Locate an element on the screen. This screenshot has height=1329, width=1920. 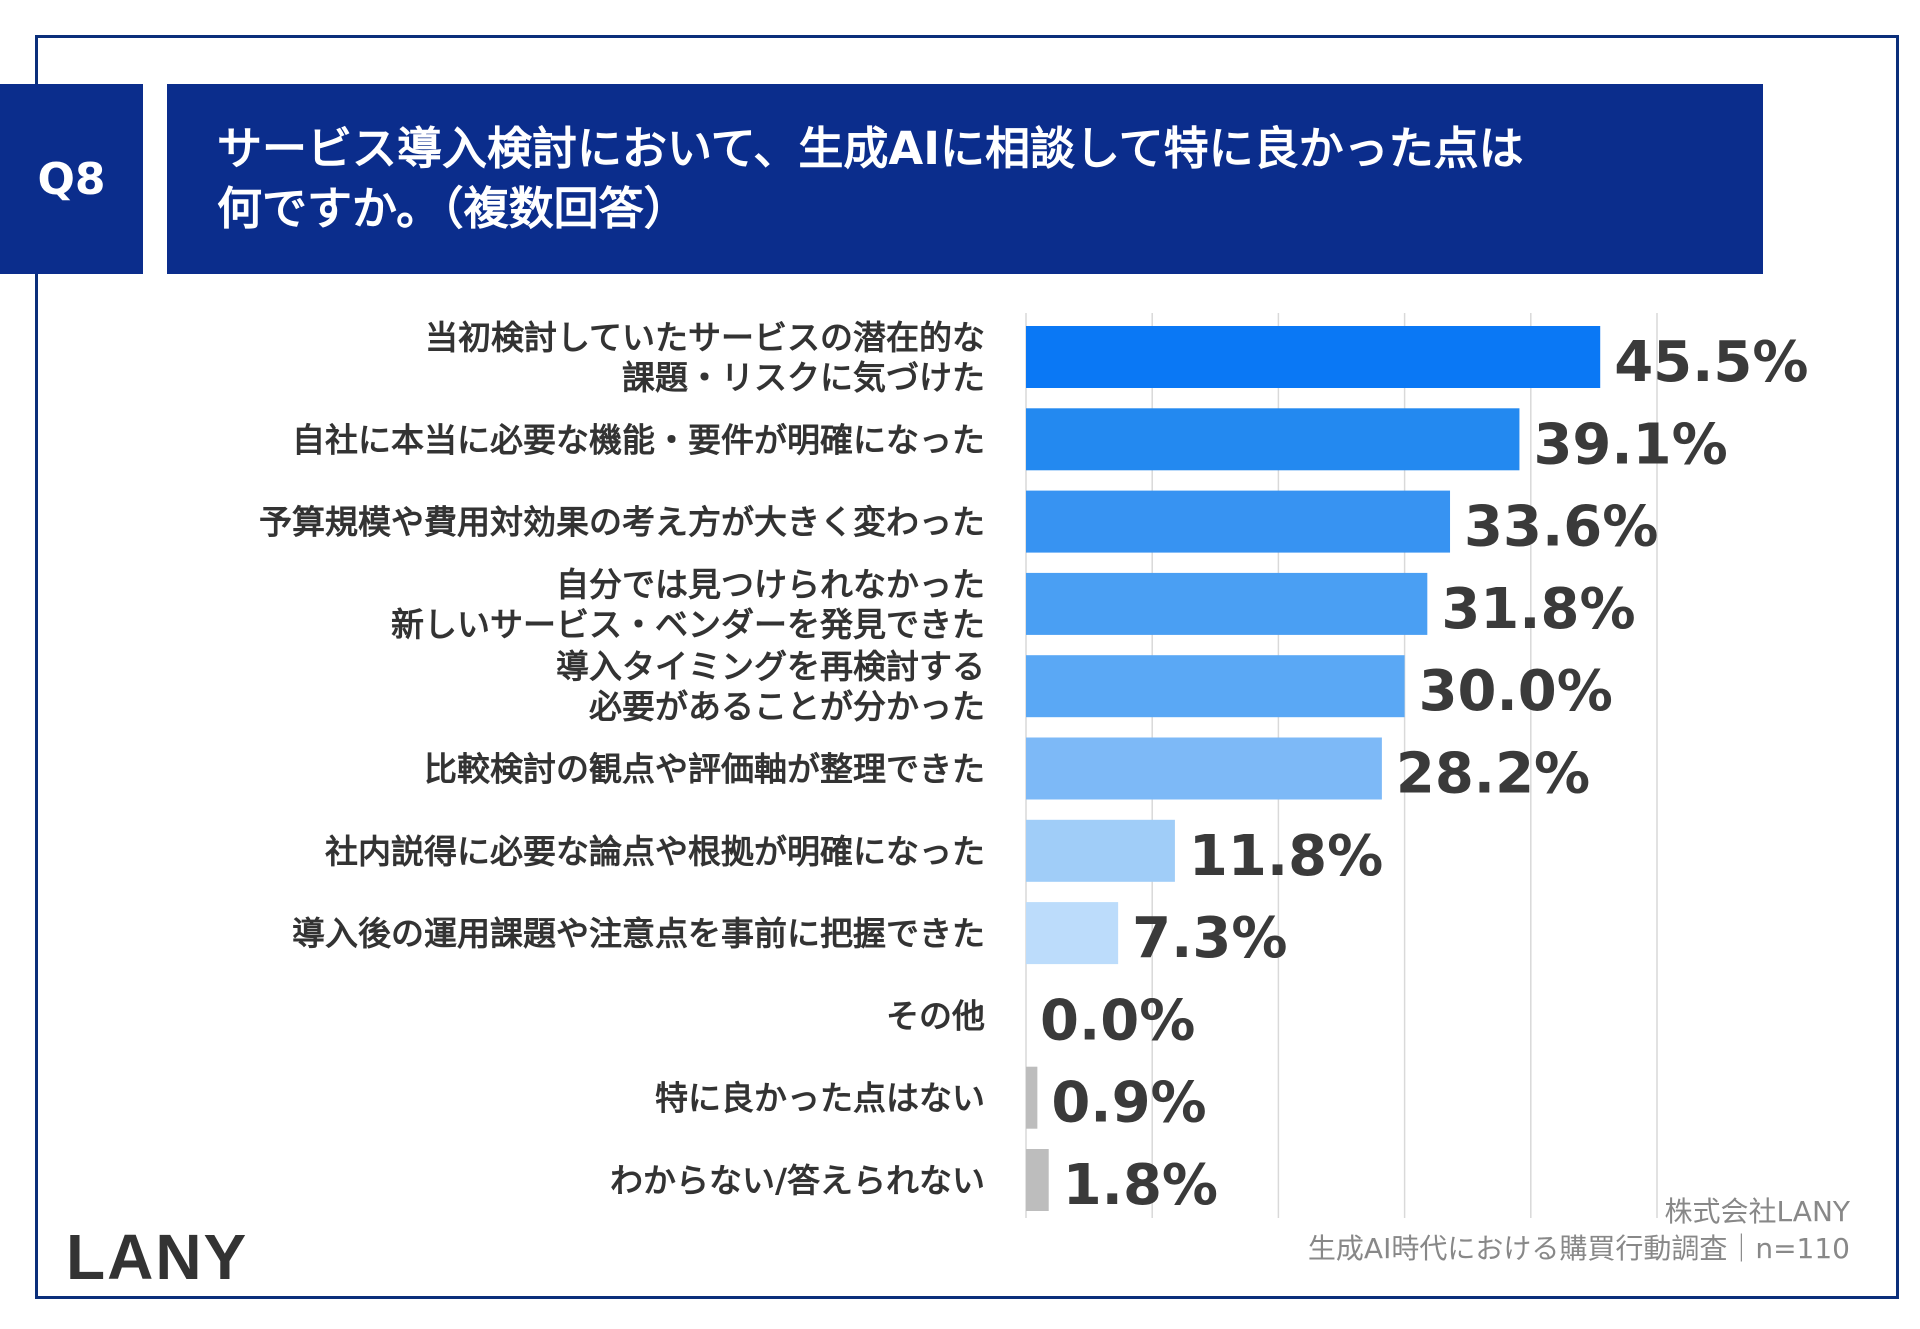
source-company: 株式会社LANY is located at coordinates (1757, 1211).